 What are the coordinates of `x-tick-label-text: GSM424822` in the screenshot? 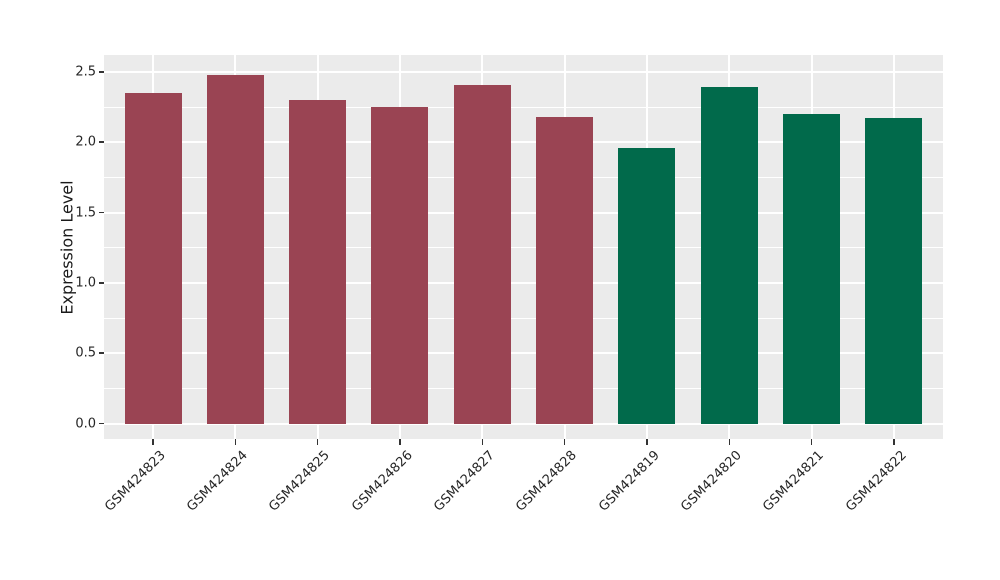 It's located at (876, 481).